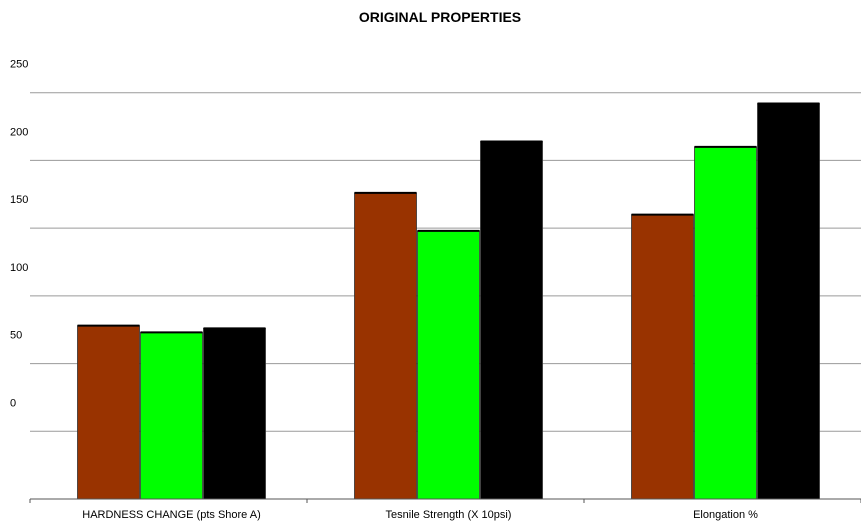 The image size is (861, 522). I want to click on y-tick-label: 0, so click(13, 403).